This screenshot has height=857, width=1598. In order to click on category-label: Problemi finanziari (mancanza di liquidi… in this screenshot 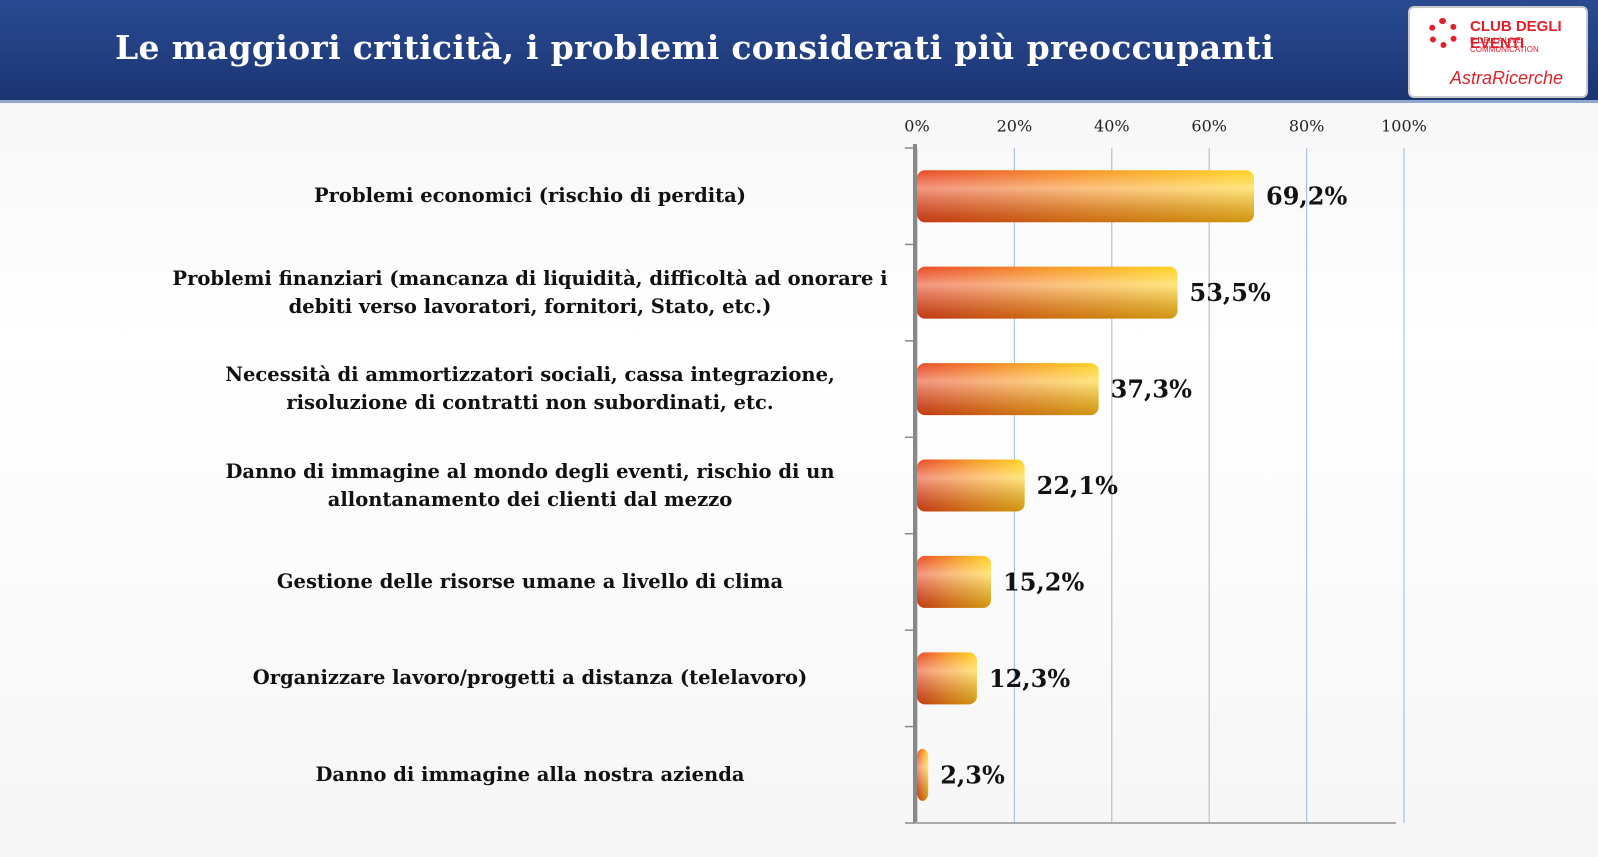, I will do `click(530, 292)`.